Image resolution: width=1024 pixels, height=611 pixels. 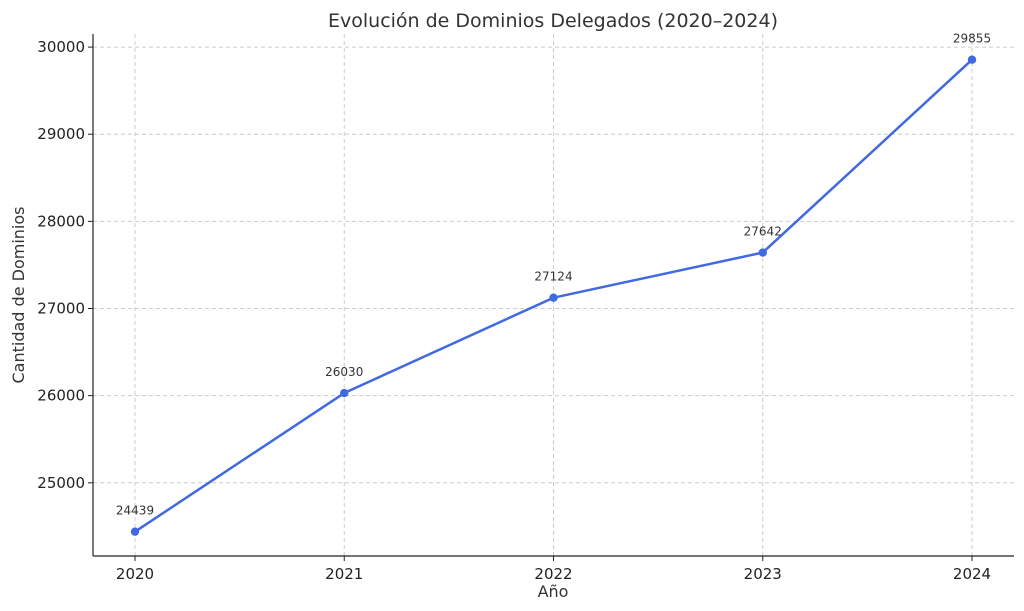 What do you see at coordinates (61, 396) in the screenshot?
I see `y-tick-label: 26000` at bounding box center [61, 396].